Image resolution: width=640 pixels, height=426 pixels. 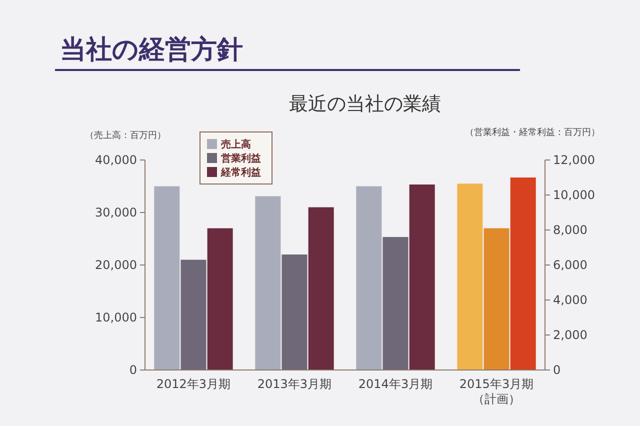 I want to click on y2-axis-title: （営業利益・経常利益：百万円）, so click(x=532, y=132).